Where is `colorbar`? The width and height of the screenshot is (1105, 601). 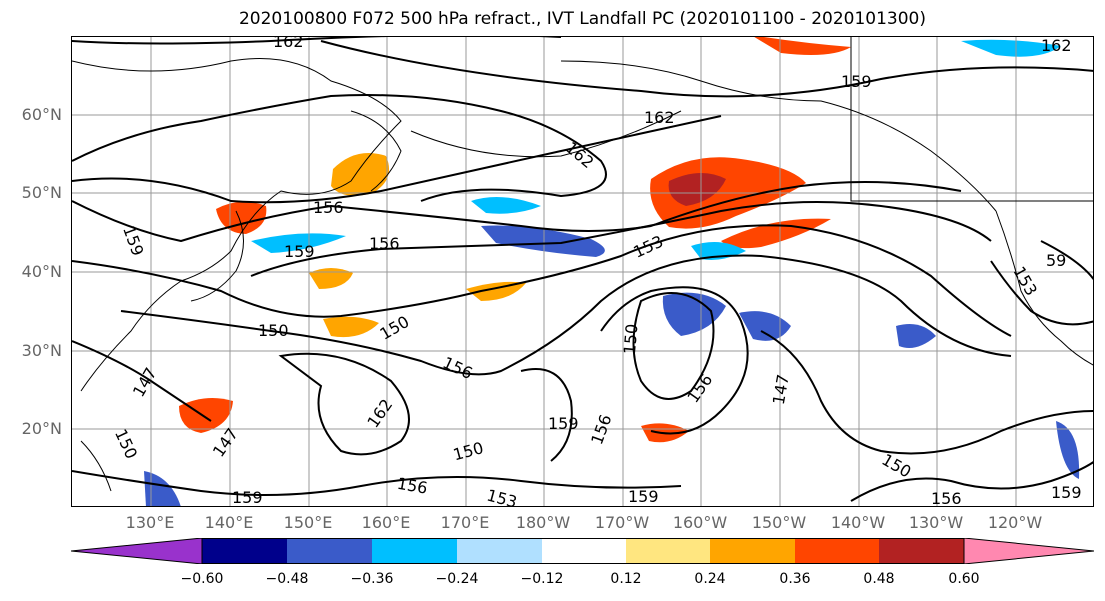 colorbar is located at coordinates (582, 551).